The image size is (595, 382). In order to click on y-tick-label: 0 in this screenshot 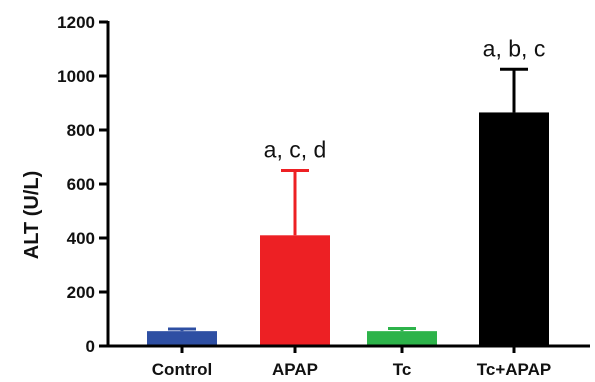, I will do `click(90, 346)`.